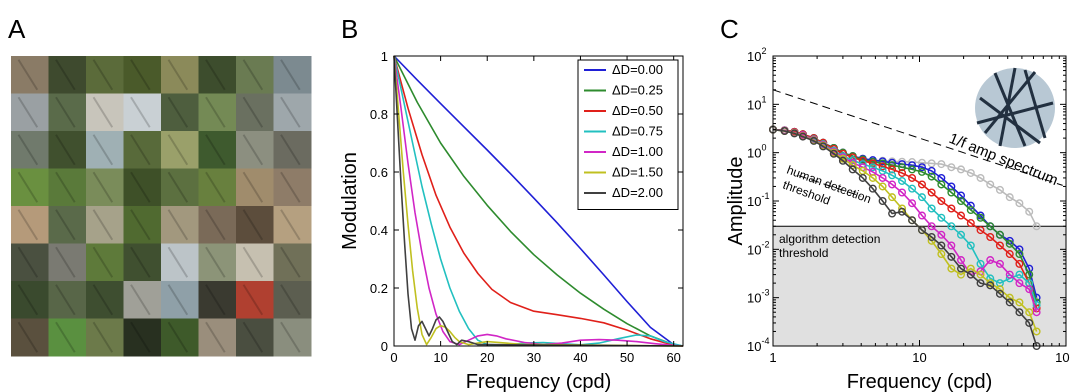 The width and height of the screenshot is (1070, 392). I want to click on annotation-algorithm-2: threshold, so click(803, 253).